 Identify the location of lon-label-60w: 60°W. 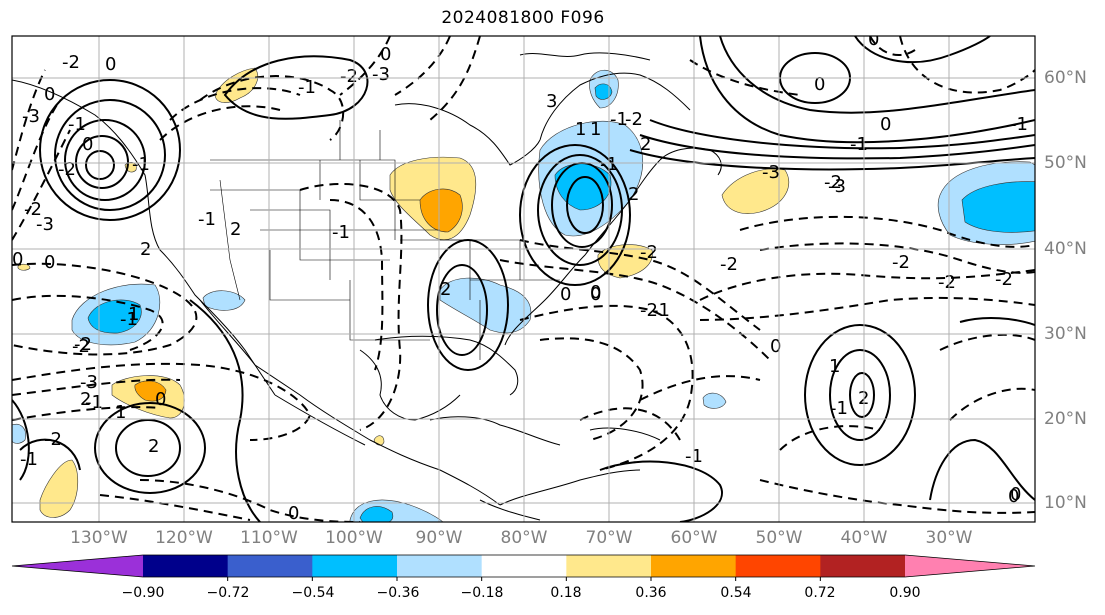
(694, 538).